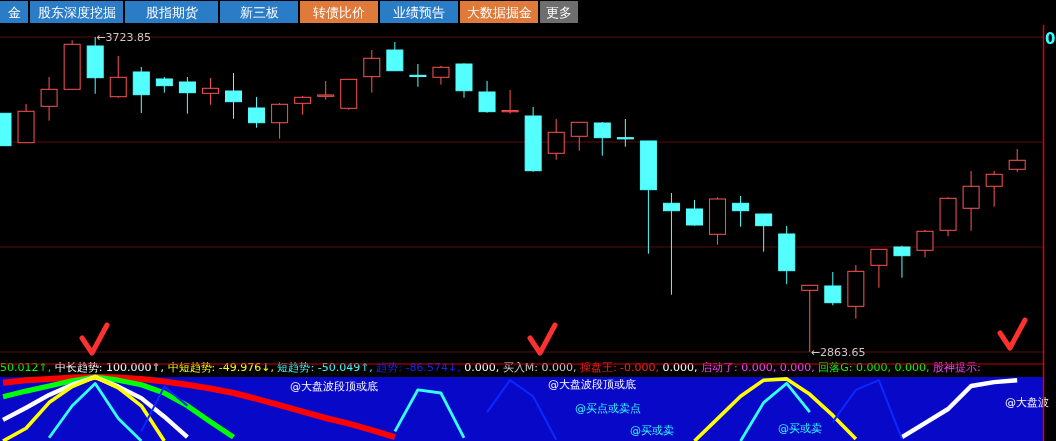 The width and height of the screenshot is (1056, 441). Describe the element at coordinates (123, 37) in the screenshot. I see `annotation: ←3723.85` at that location.